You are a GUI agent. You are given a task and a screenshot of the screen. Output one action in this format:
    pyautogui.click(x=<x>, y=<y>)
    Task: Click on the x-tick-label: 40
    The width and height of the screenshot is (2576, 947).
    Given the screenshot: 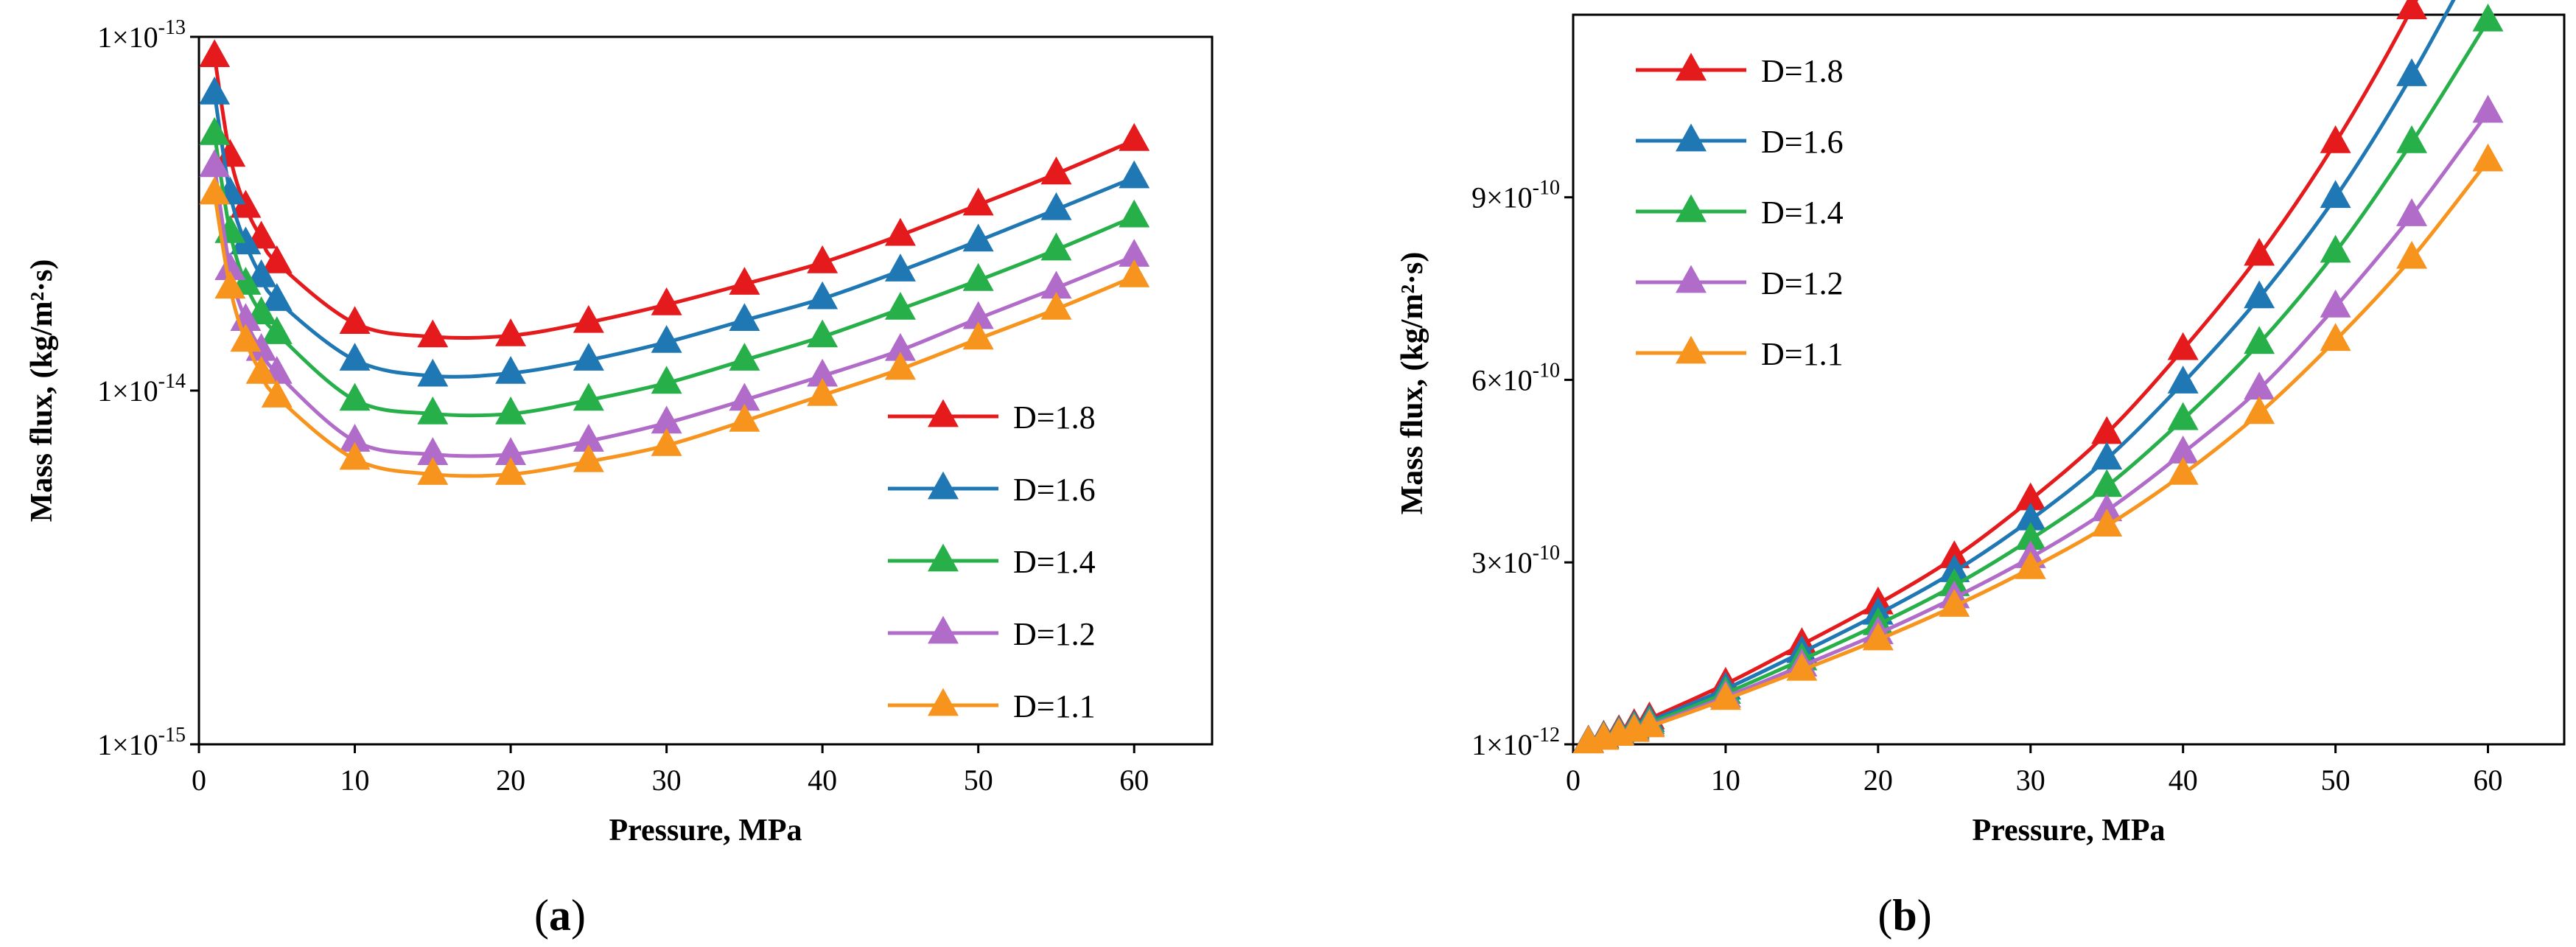 What is the action you would take?
    pyautogui.click(x=2183, y=780)
    